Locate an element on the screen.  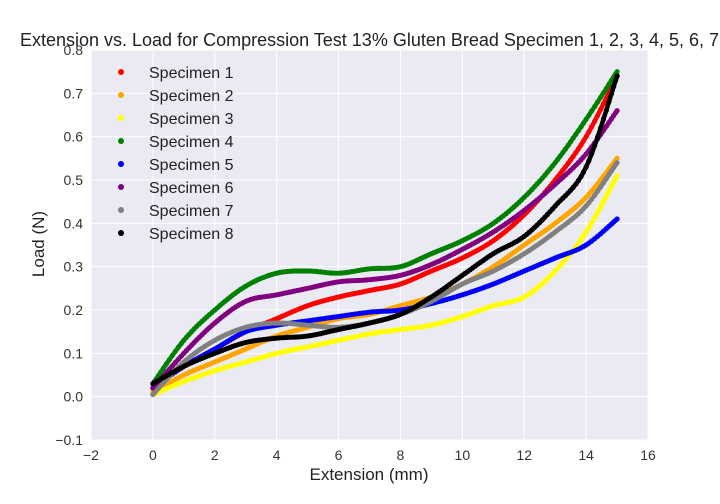
y-axis-label: Load (N) is located at coordinates (38, 244).